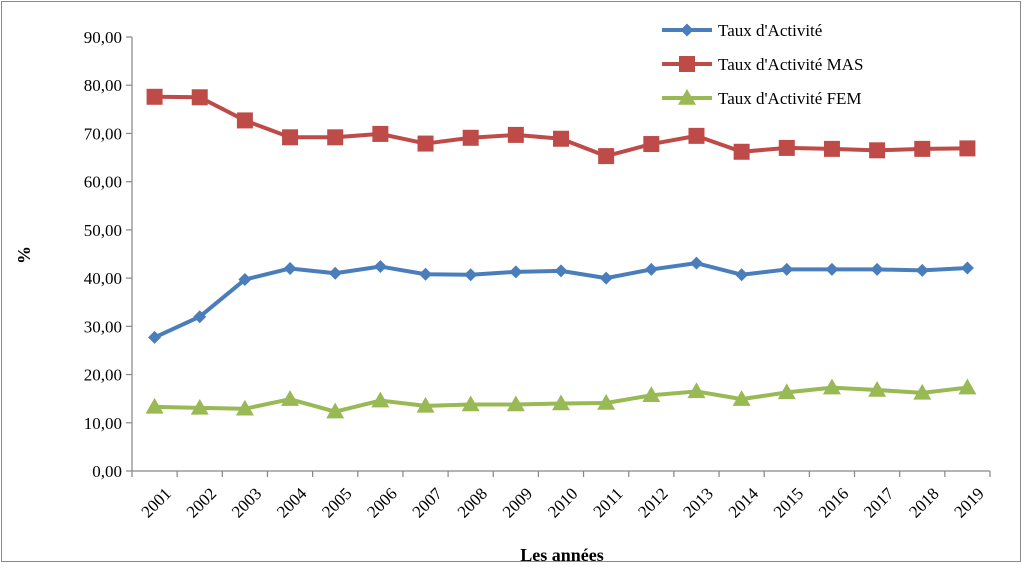 Image resolution: width=1024 pixels, height=565 pixels. What do you see at coordinates (697, 502) in the screenshot?
I see `x-tick-label: 2013` at bounding box center [697, 502].